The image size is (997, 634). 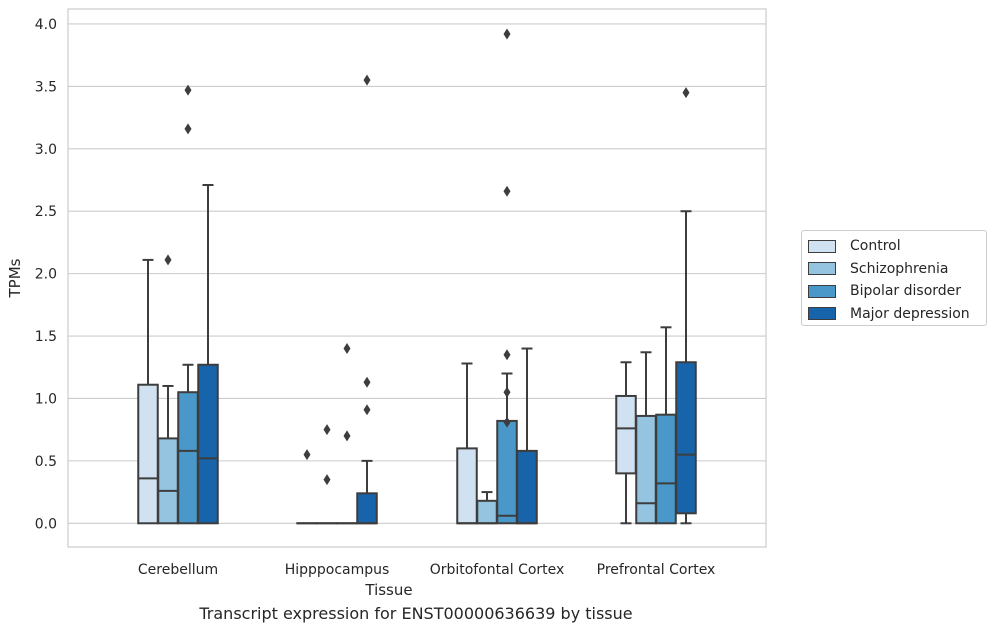 I want to click on x-tick-label: Hipppocampus, so click(x=337, y=570).